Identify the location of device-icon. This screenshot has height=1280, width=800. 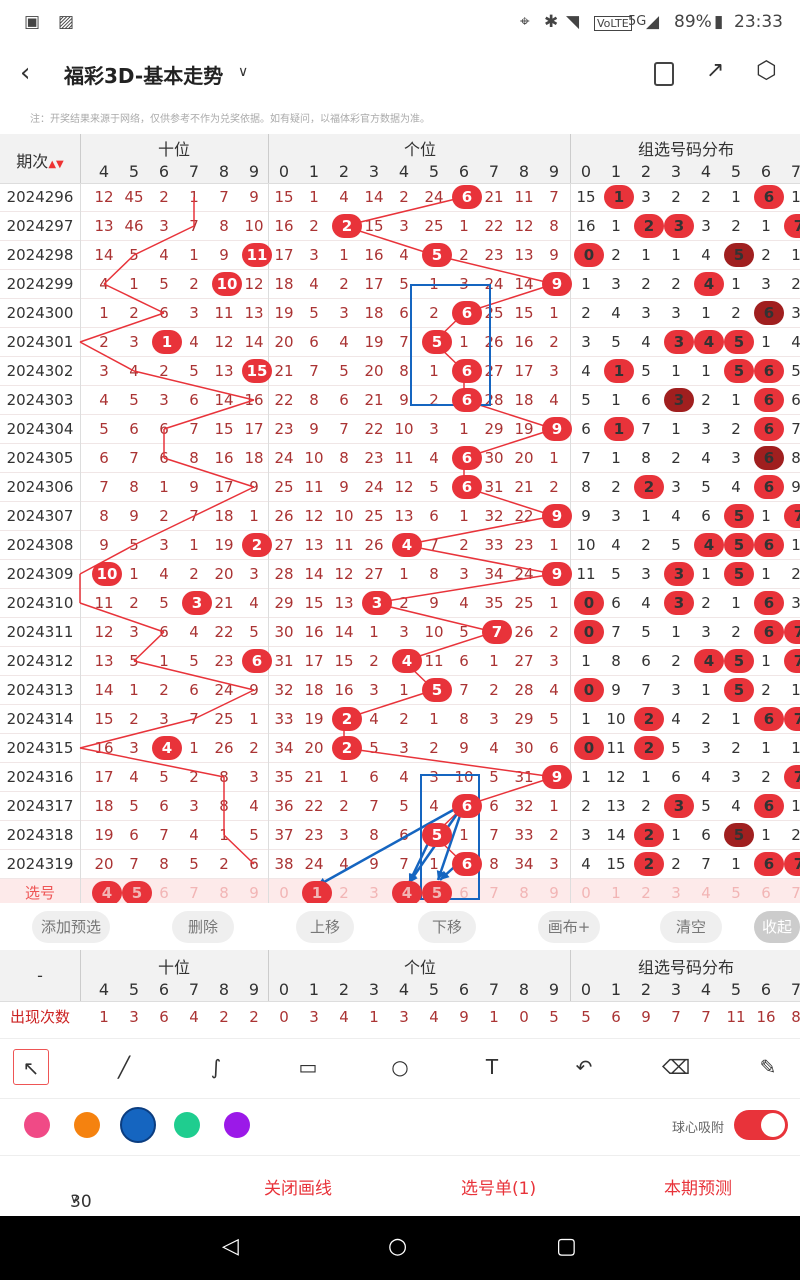
(664, 74).